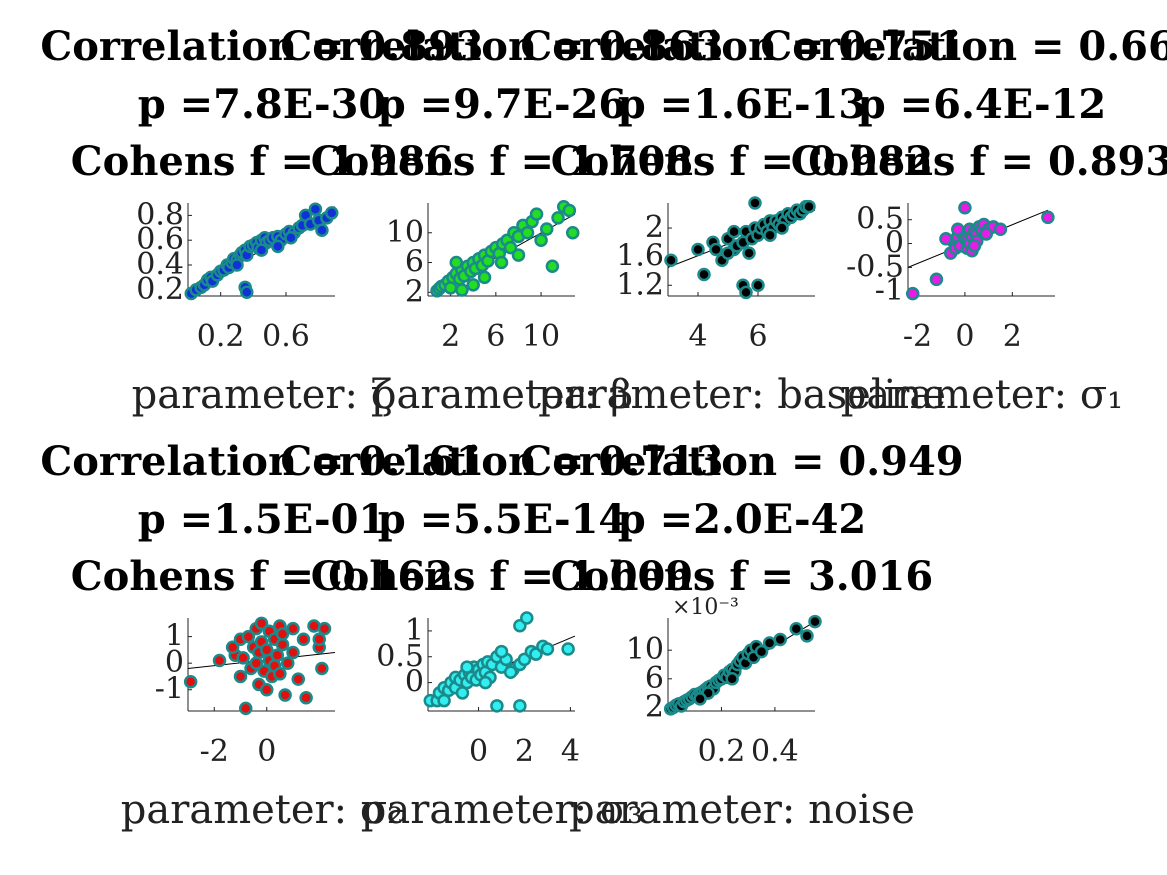  Describe the element at coordinates (286, 336) in the screenshot. I see `x-tick-label: 0.6` at that location.